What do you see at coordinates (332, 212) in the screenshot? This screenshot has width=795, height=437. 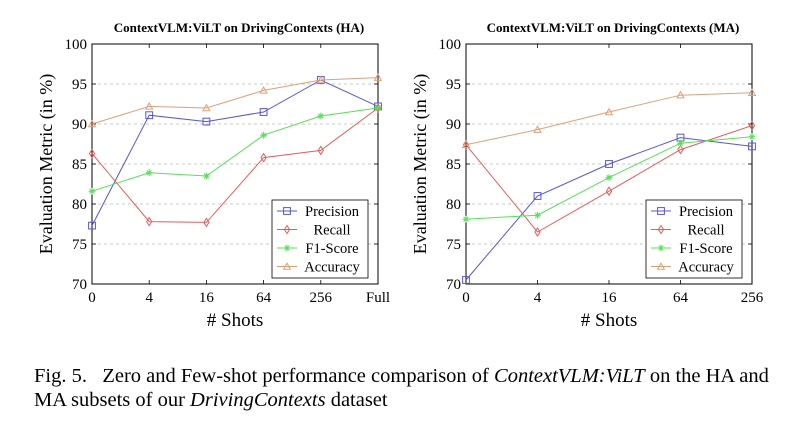 I see `legend-label: Precision` at bounding box center [332, 212].